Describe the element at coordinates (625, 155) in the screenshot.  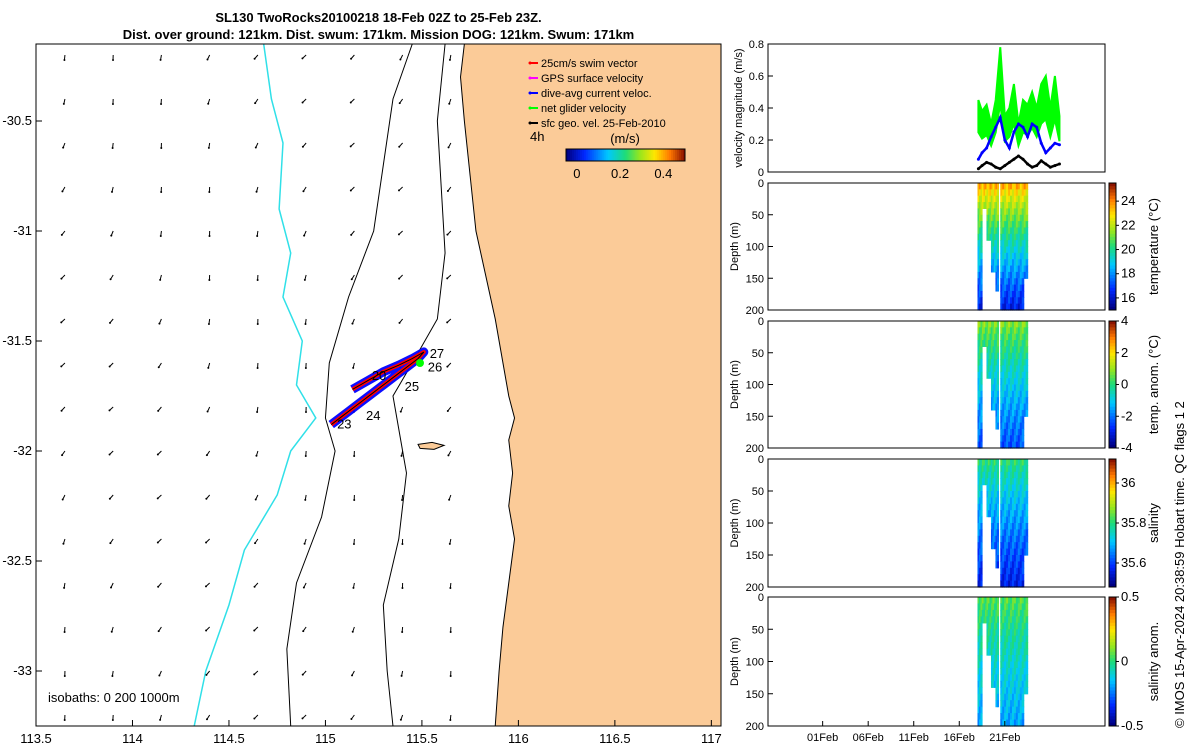
I see `speed-colorbar-frame` at that location.